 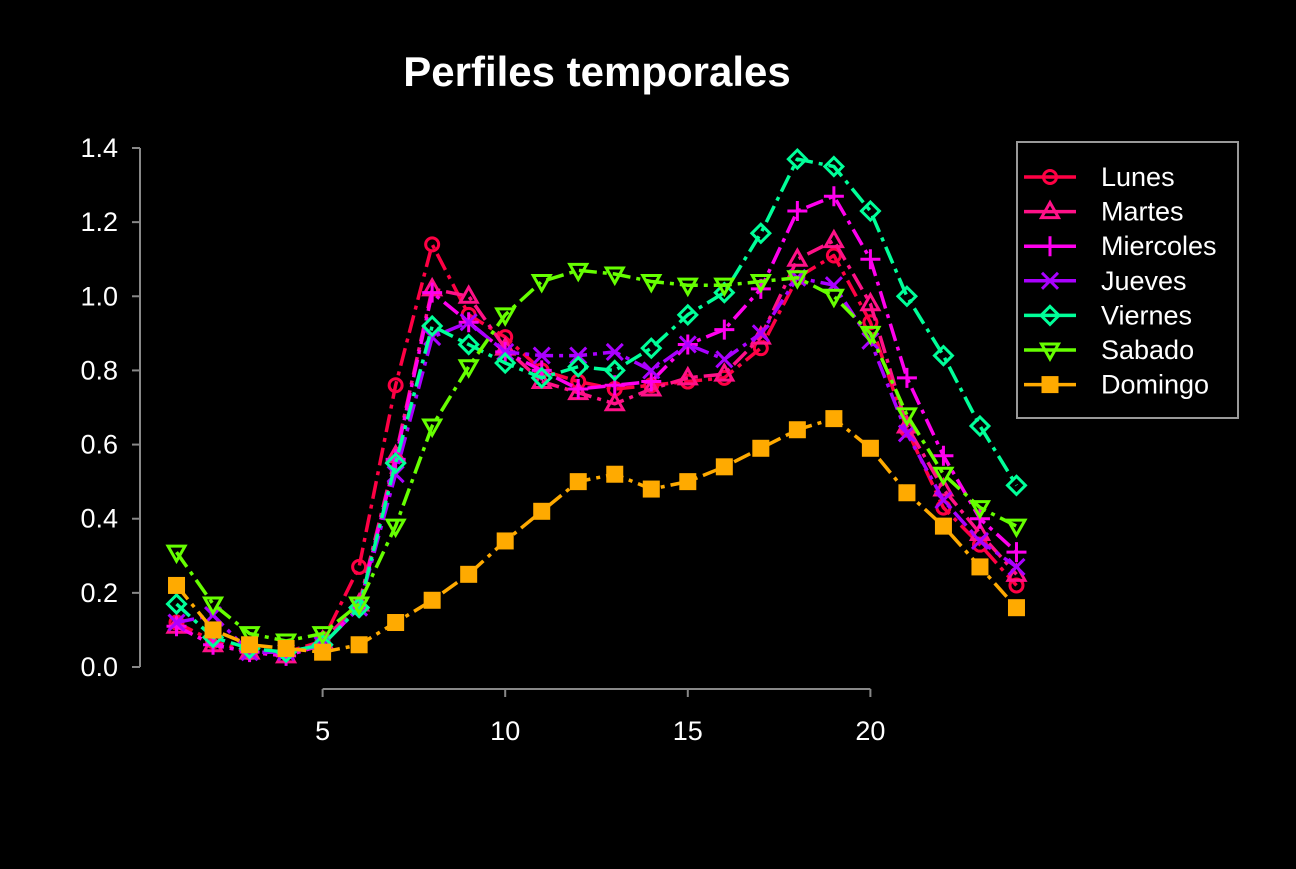 I want to click on y-tick-label: 0.0, so click(x=99, y=667).